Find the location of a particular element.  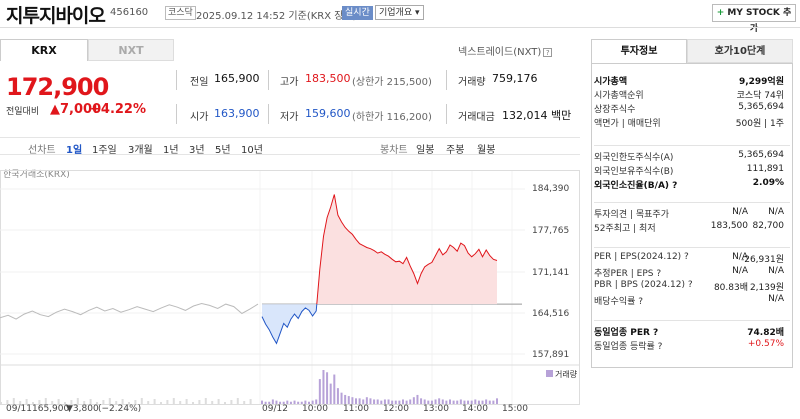

info-key: 배당수익률 ? is located at coordinates (619, 302).